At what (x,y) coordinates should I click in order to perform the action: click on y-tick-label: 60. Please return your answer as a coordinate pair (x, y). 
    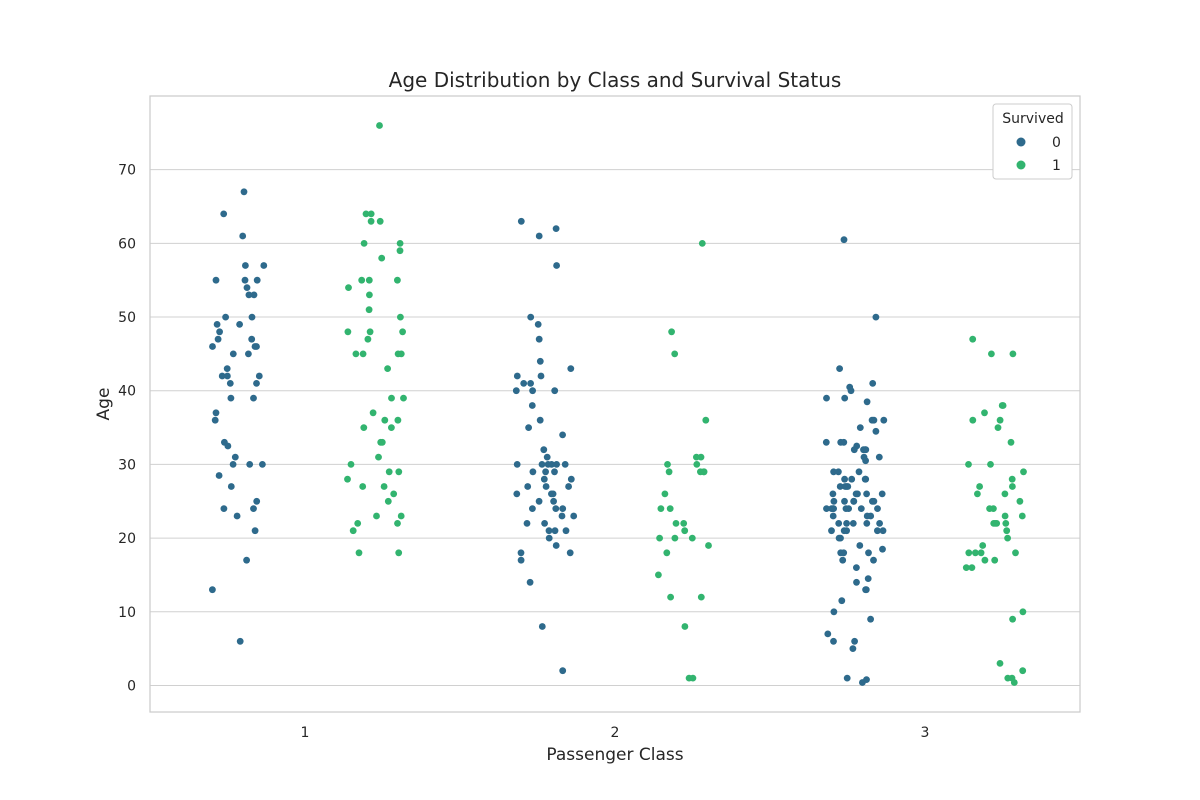
    Looking at the image, I should click on (127, 244).